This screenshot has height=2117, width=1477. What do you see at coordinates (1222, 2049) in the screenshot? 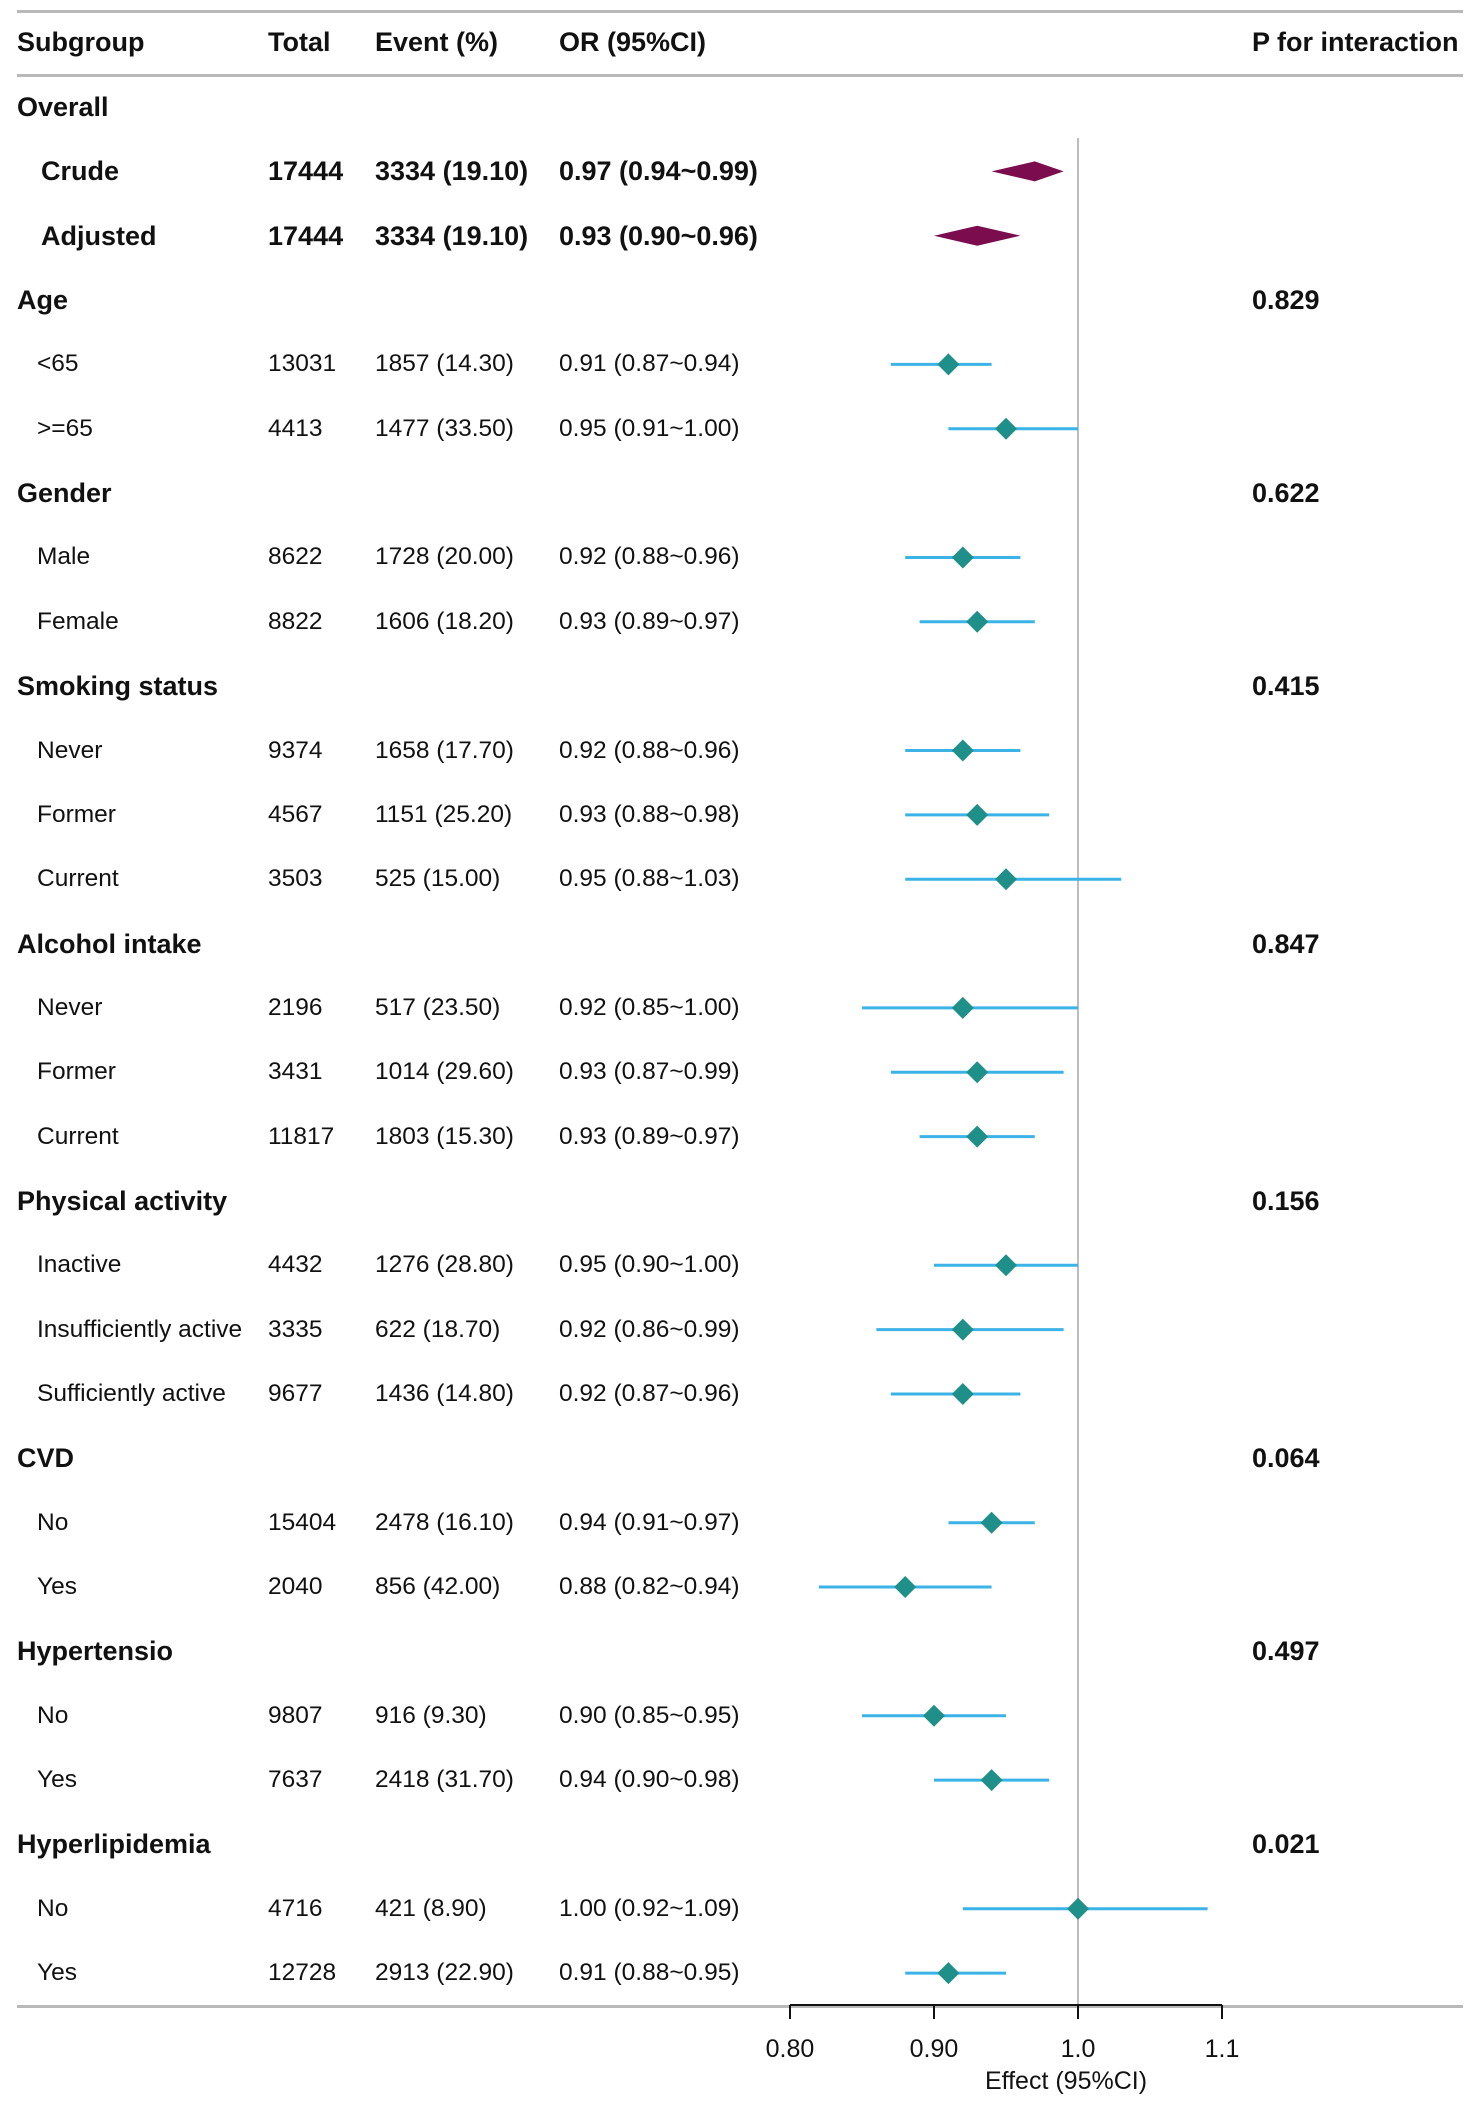
I see `x-tick-label: 1.1` at bounding box center [1222, 2049].